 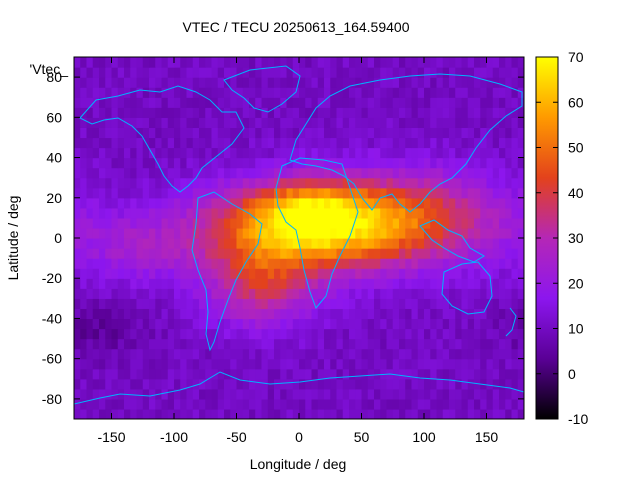 What do you see at coordinates (511, 322) in the screenshot?
I see `coastline-new-zealand` at bounding box center [511, 322].